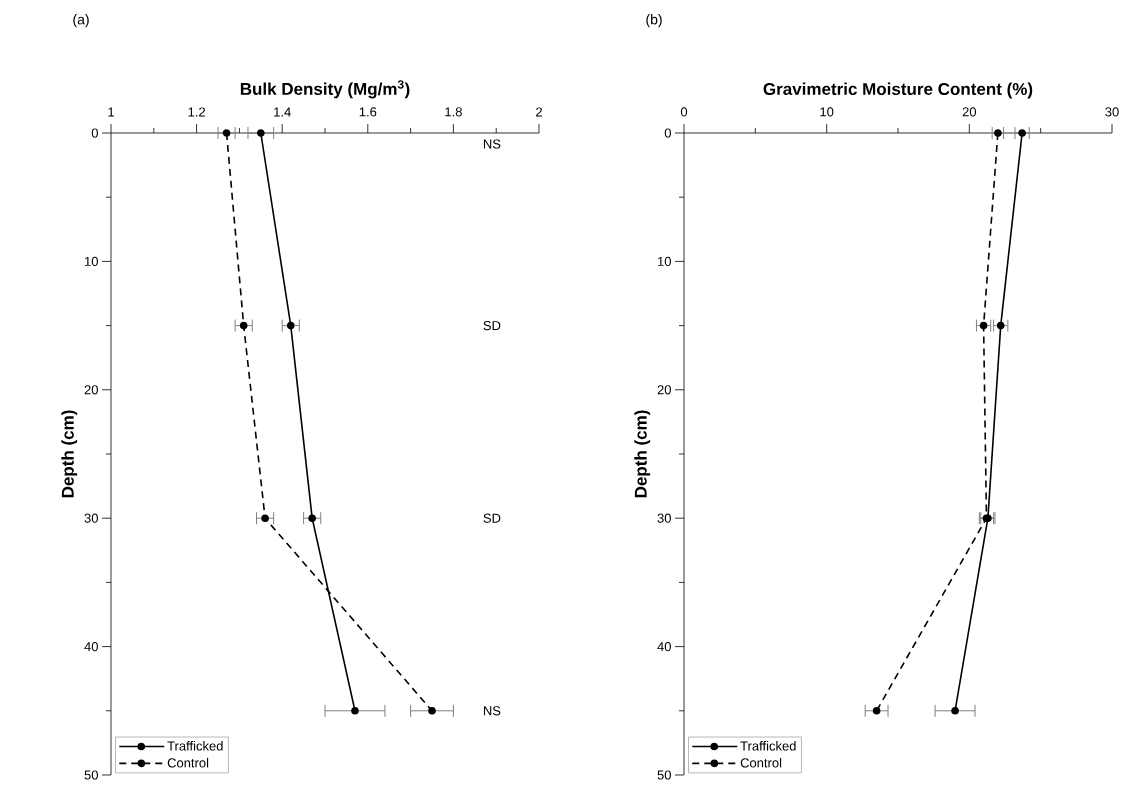 The image size is (1128, 803). Describe the element at coordinates (111, 112) in the screenshot. I see `x-tick-label: 1` at that location.